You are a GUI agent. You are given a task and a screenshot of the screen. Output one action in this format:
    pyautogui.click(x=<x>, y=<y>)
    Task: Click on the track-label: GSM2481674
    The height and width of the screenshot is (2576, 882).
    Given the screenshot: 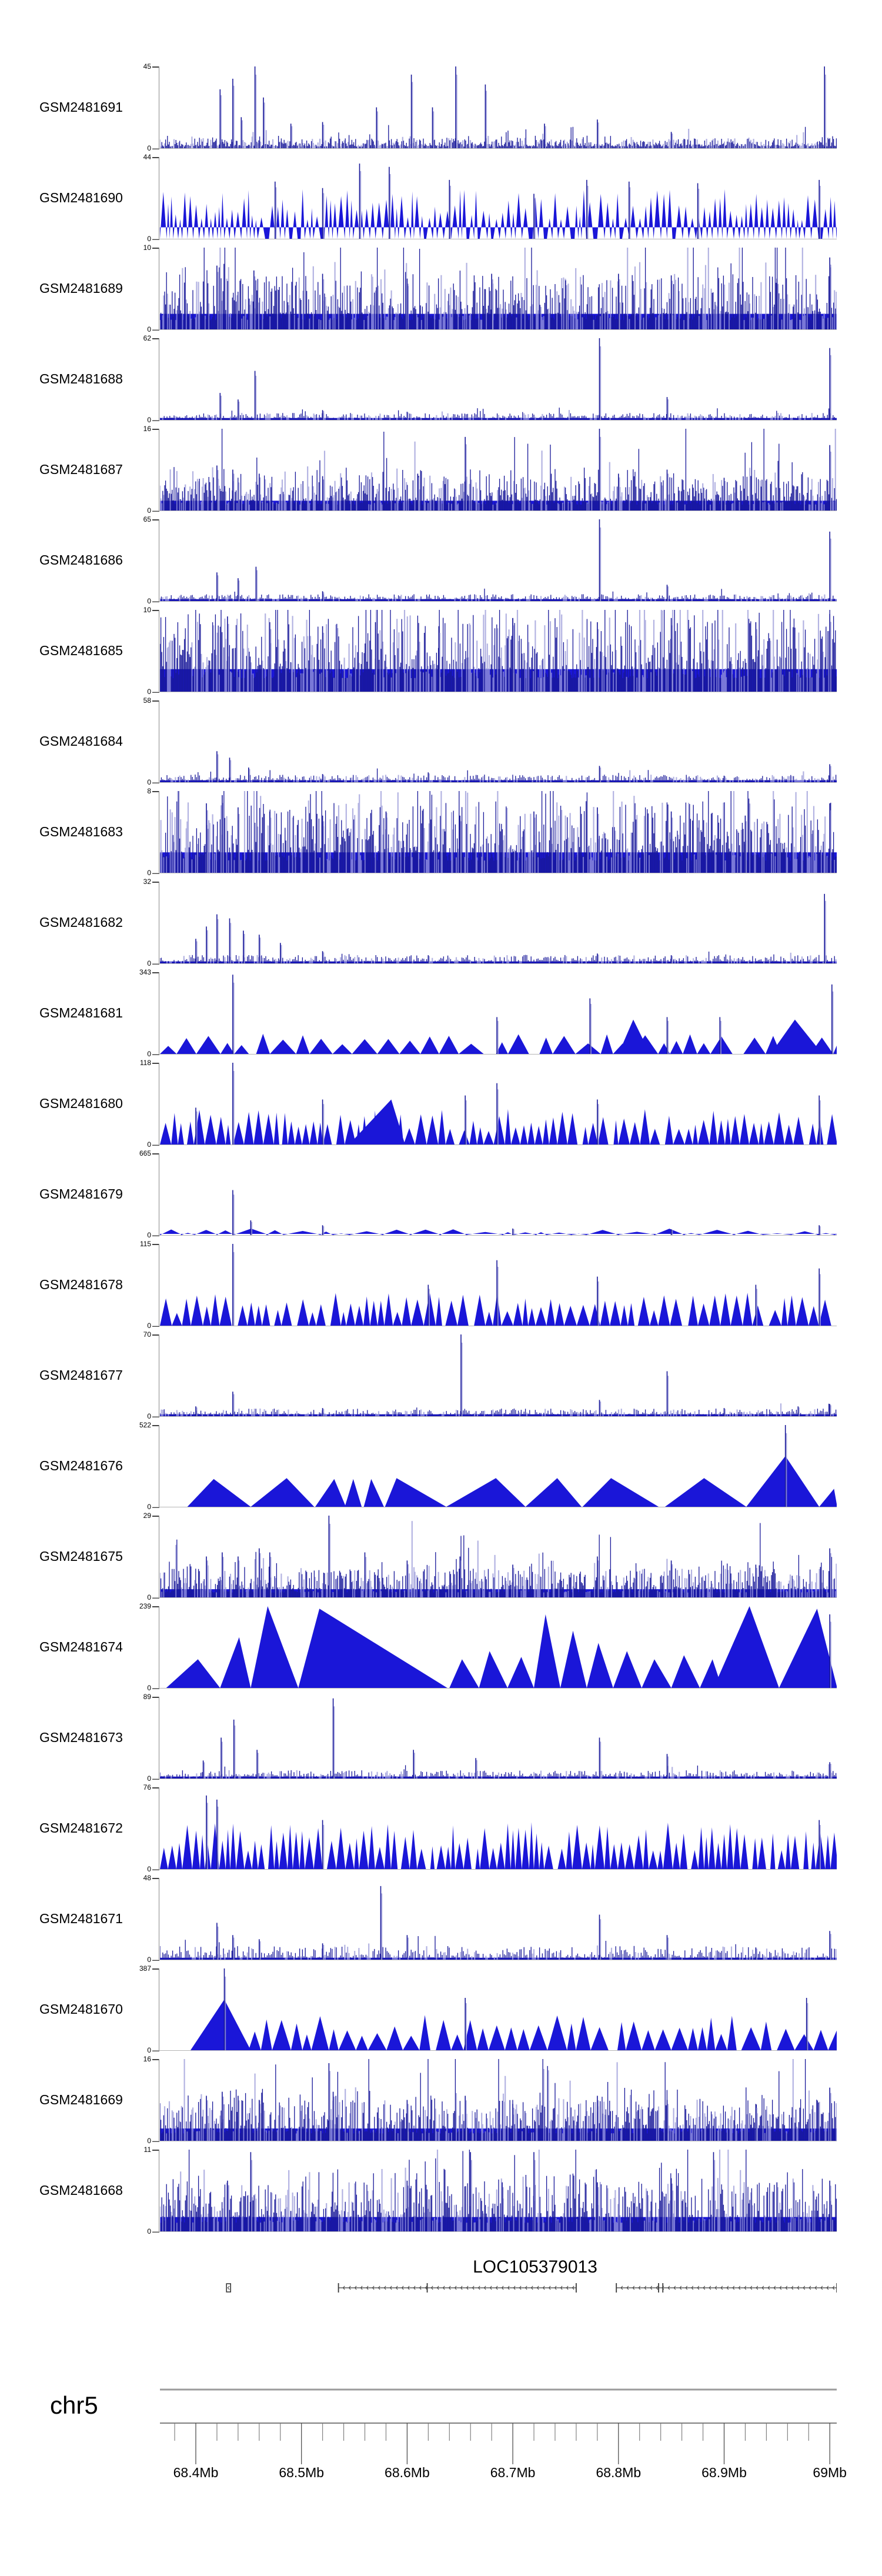 What is the action you would take?
    pyautogui.click(x=81, y=1646)
    